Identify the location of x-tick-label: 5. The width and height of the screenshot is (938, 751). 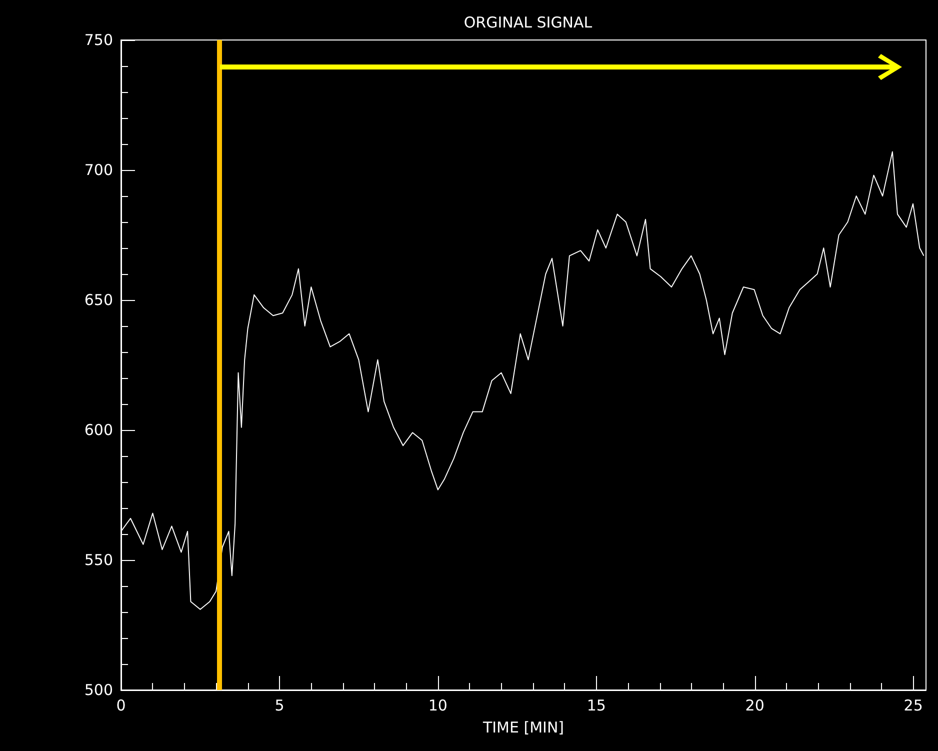
(279, 705).